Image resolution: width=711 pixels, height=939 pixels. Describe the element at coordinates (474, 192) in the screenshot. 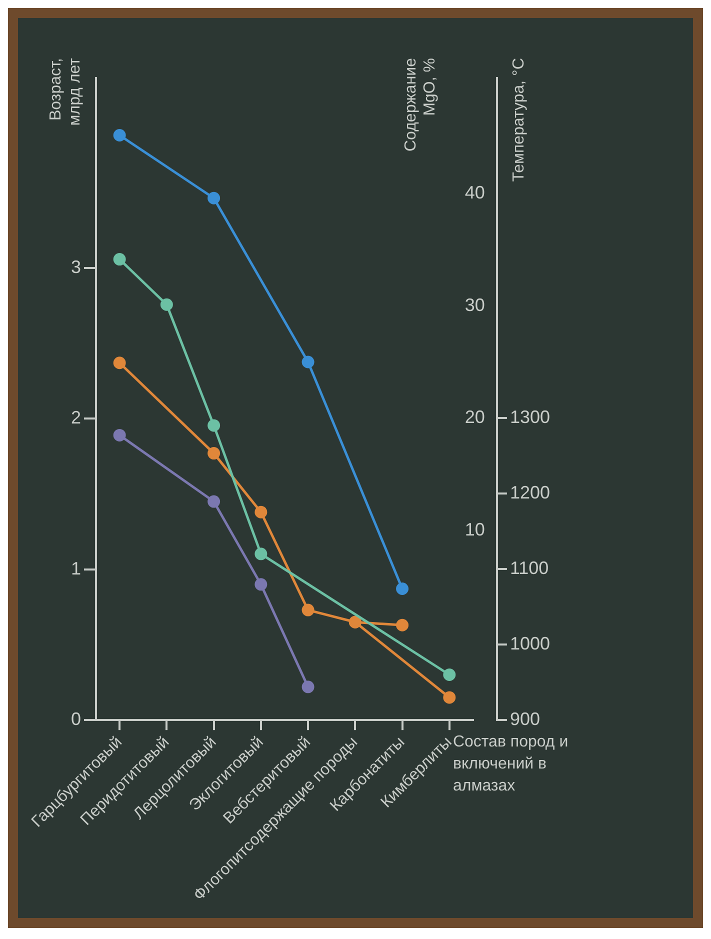

I see `y2-tick-label: 40` at that location.